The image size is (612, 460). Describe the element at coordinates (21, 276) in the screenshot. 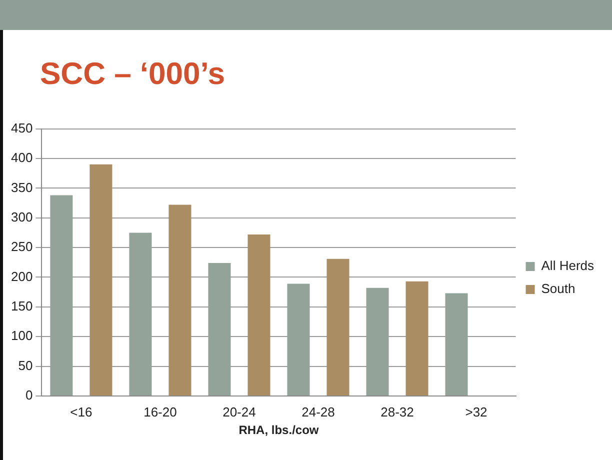

I see `y-tick-label: 200` at that location.